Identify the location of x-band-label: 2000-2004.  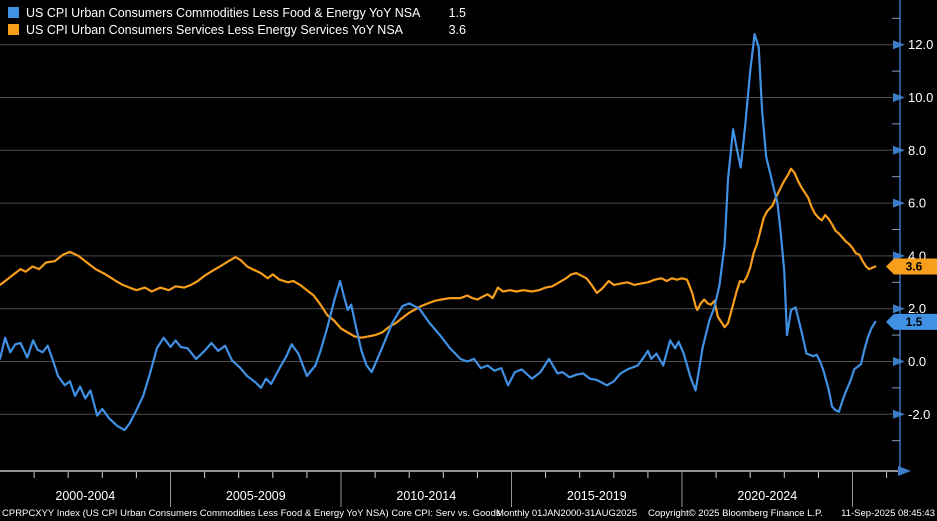
(85, 496).